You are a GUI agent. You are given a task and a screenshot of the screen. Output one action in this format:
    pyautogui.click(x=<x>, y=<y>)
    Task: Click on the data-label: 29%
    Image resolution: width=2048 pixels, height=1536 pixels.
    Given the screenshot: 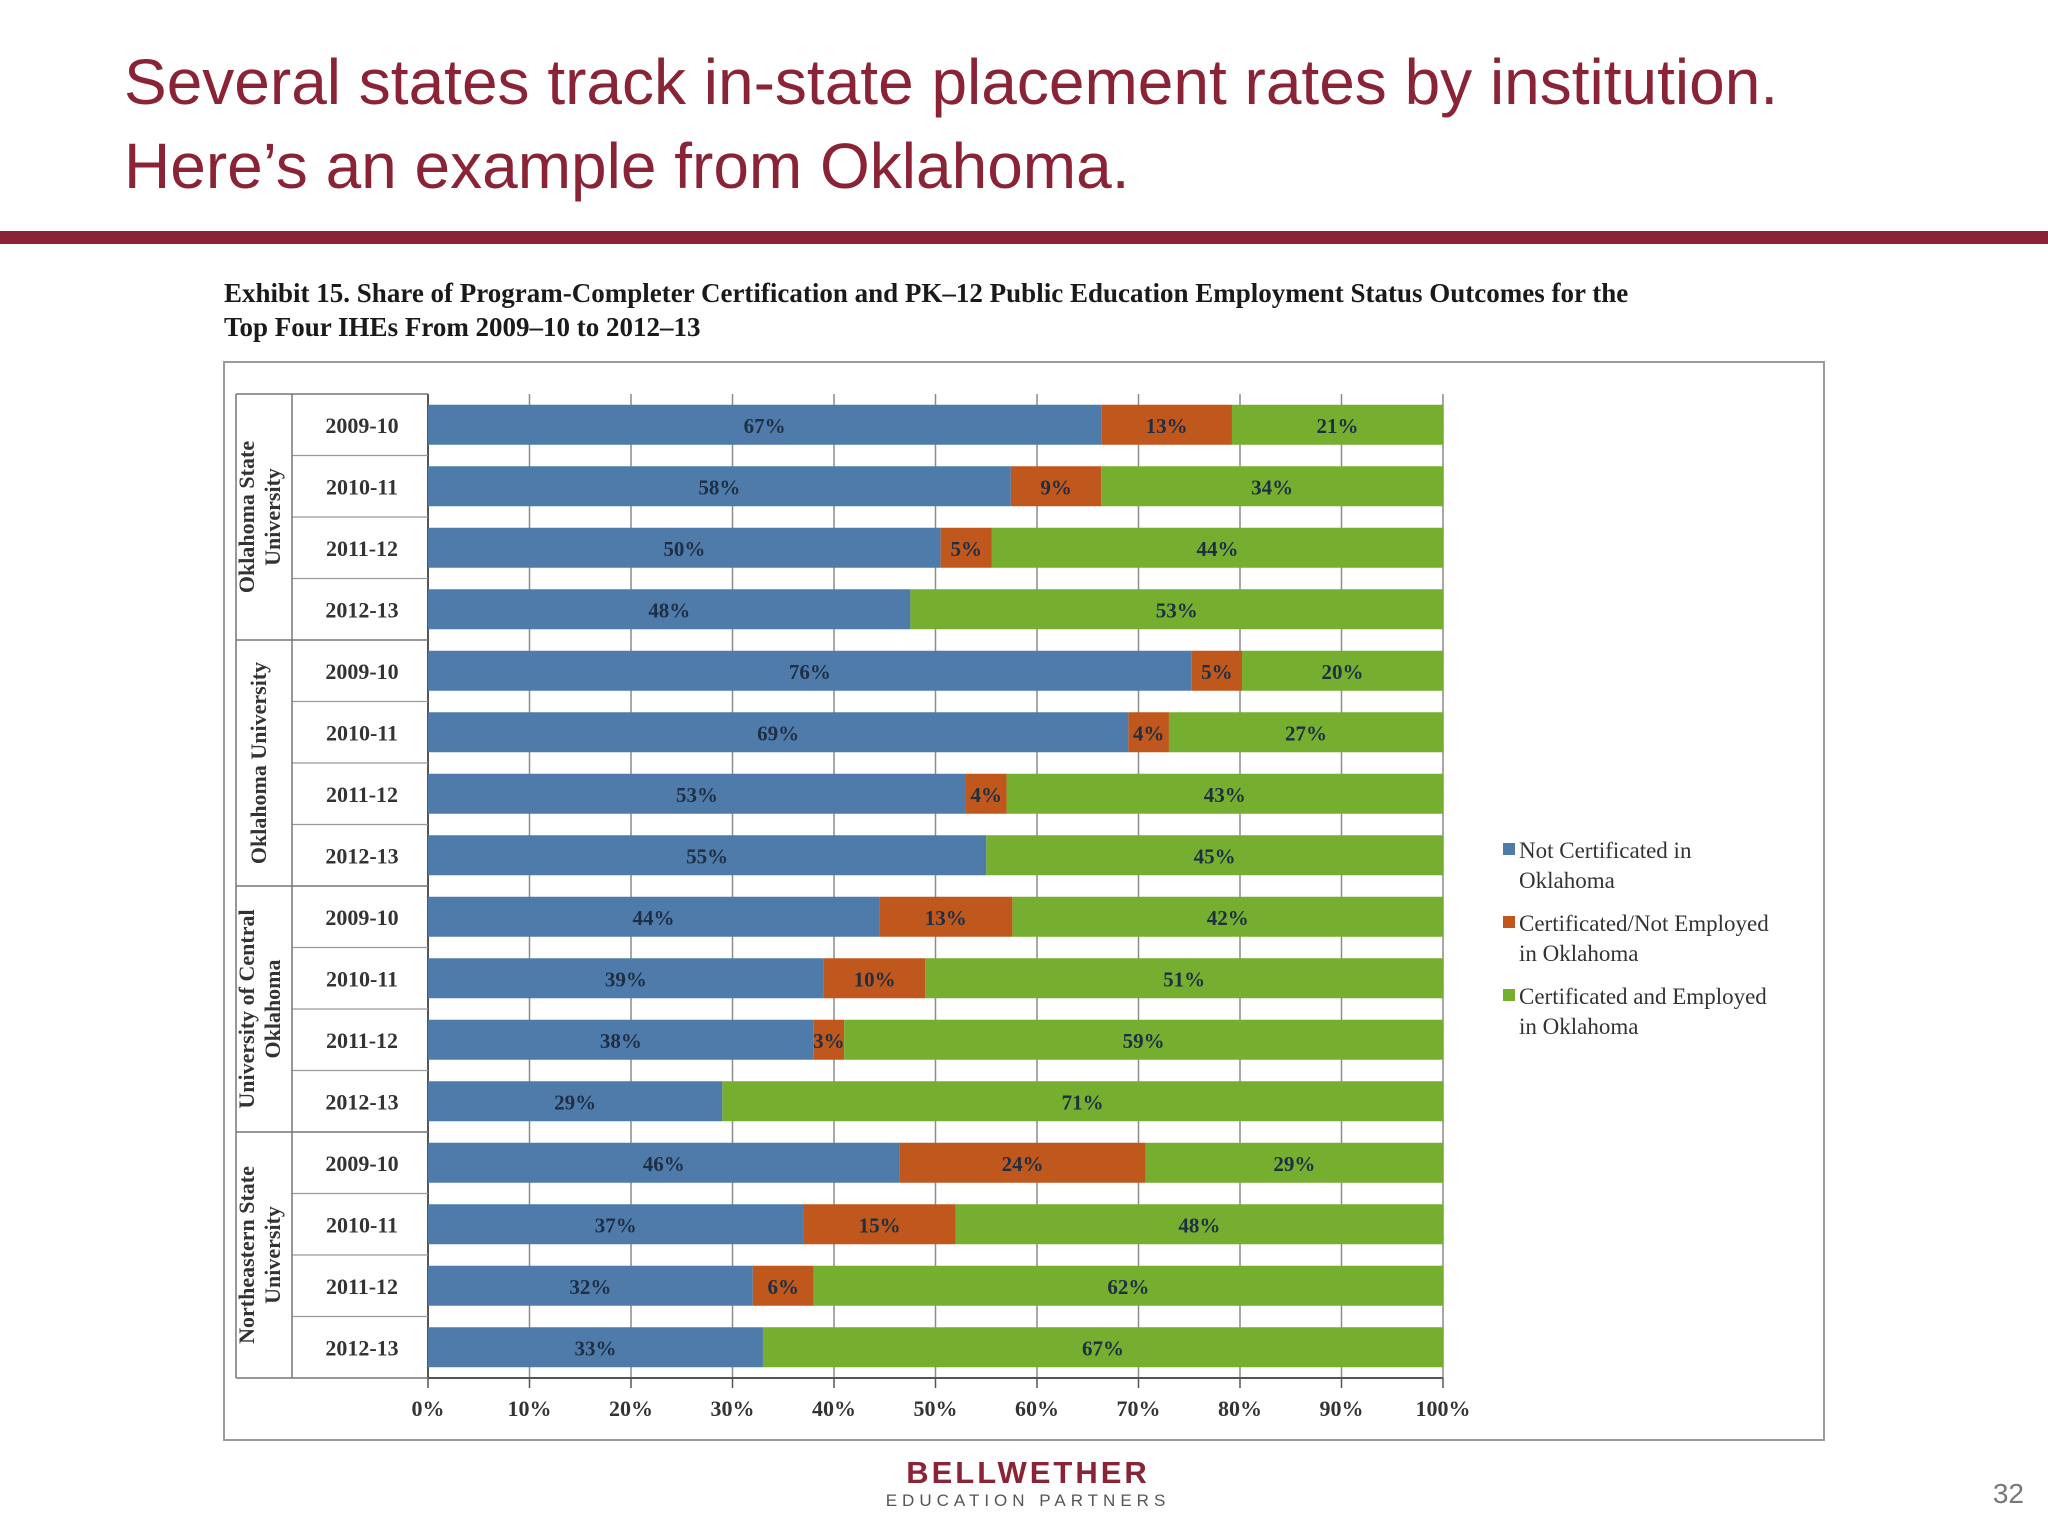 What is the action you would take?
    pyautogui.click(x=575, y=1102)
    